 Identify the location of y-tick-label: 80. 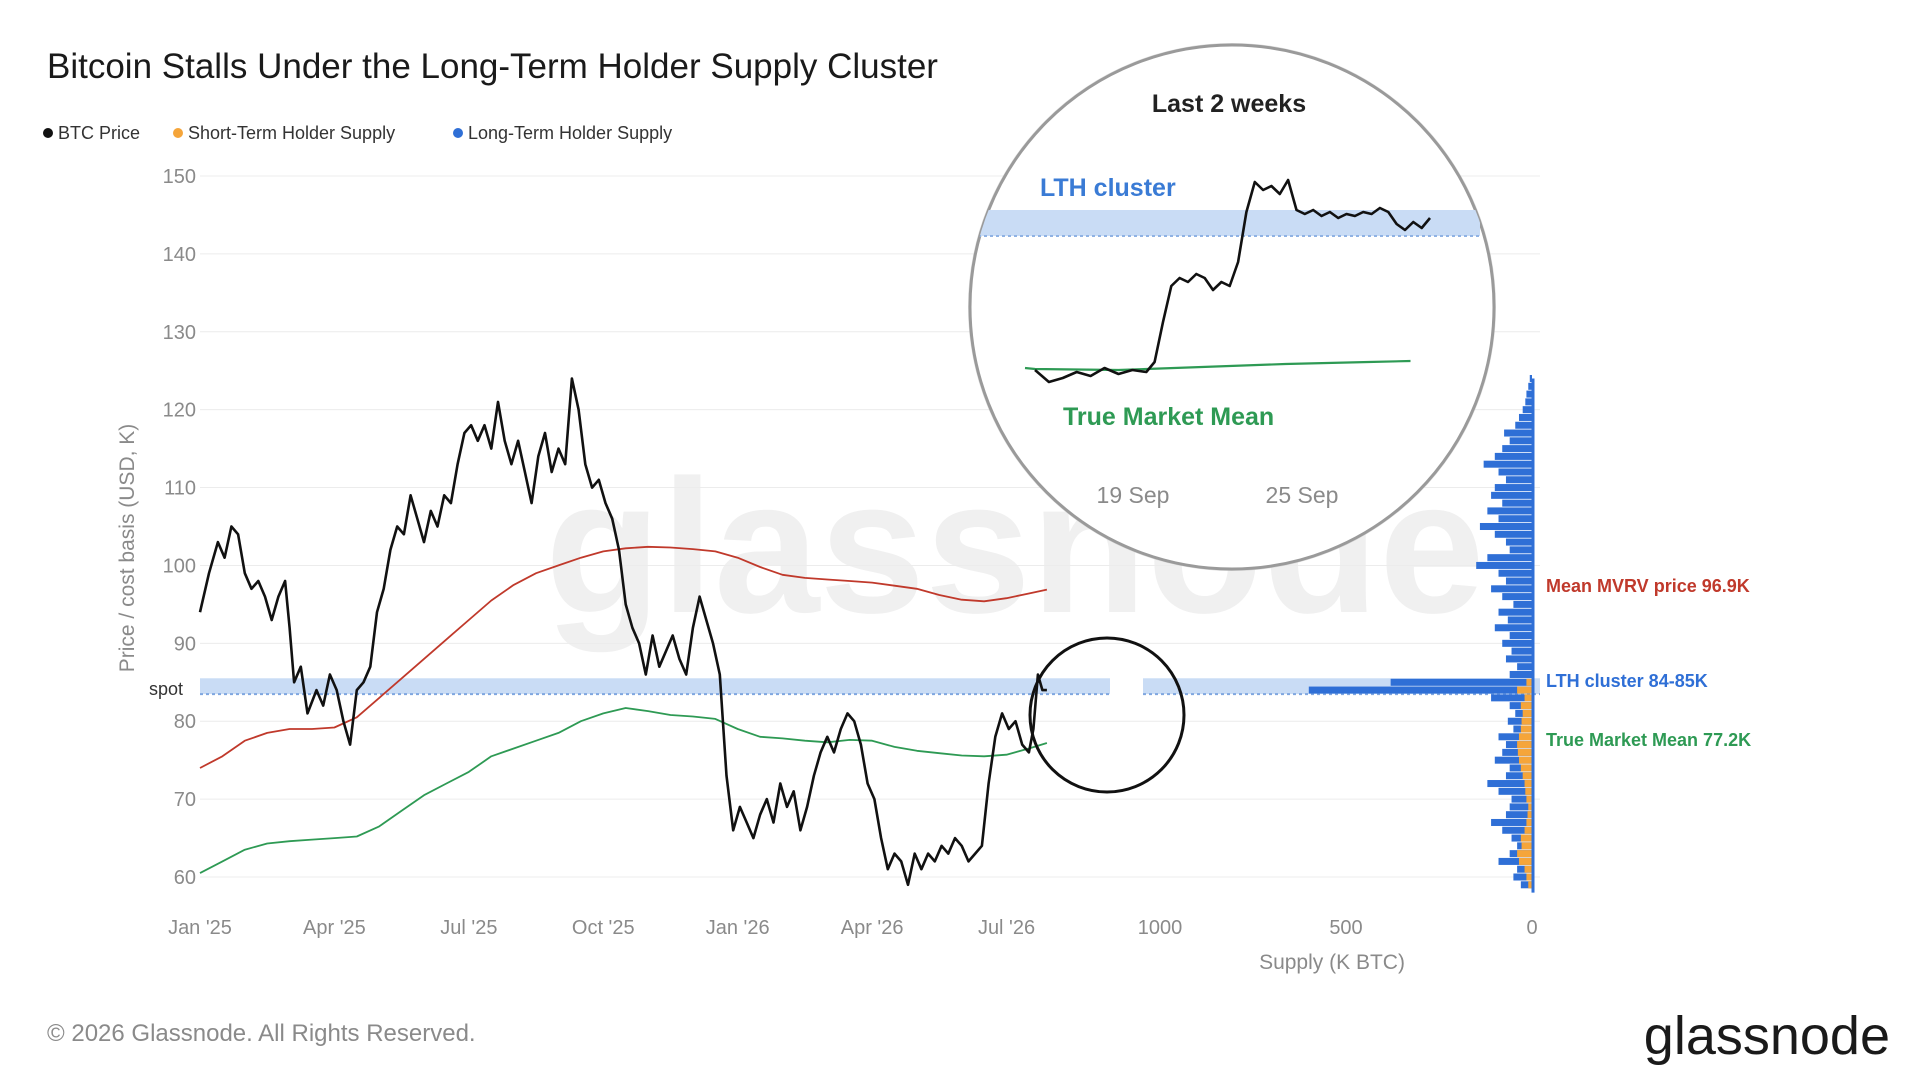
(185, 722).